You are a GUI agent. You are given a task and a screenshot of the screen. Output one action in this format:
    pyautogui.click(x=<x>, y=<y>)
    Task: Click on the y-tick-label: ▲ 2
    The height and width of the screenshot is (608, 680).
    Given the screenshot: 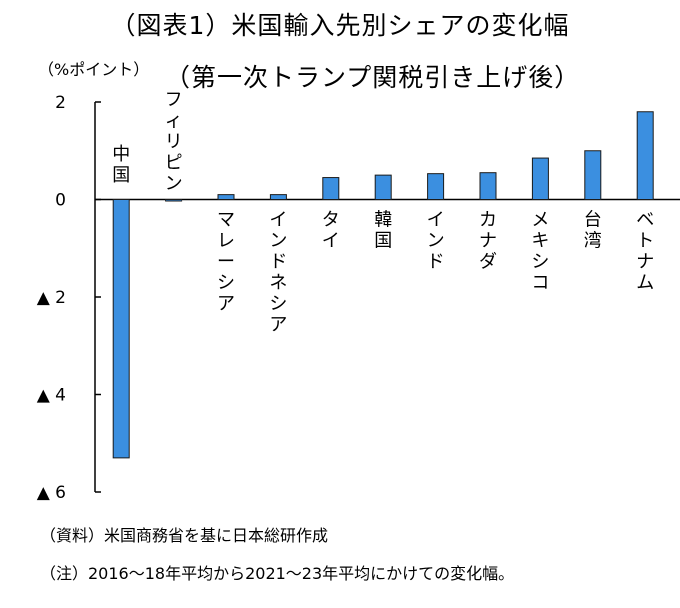 What is the action you would take?
    pyautogui.click(x=51, y=298)
    